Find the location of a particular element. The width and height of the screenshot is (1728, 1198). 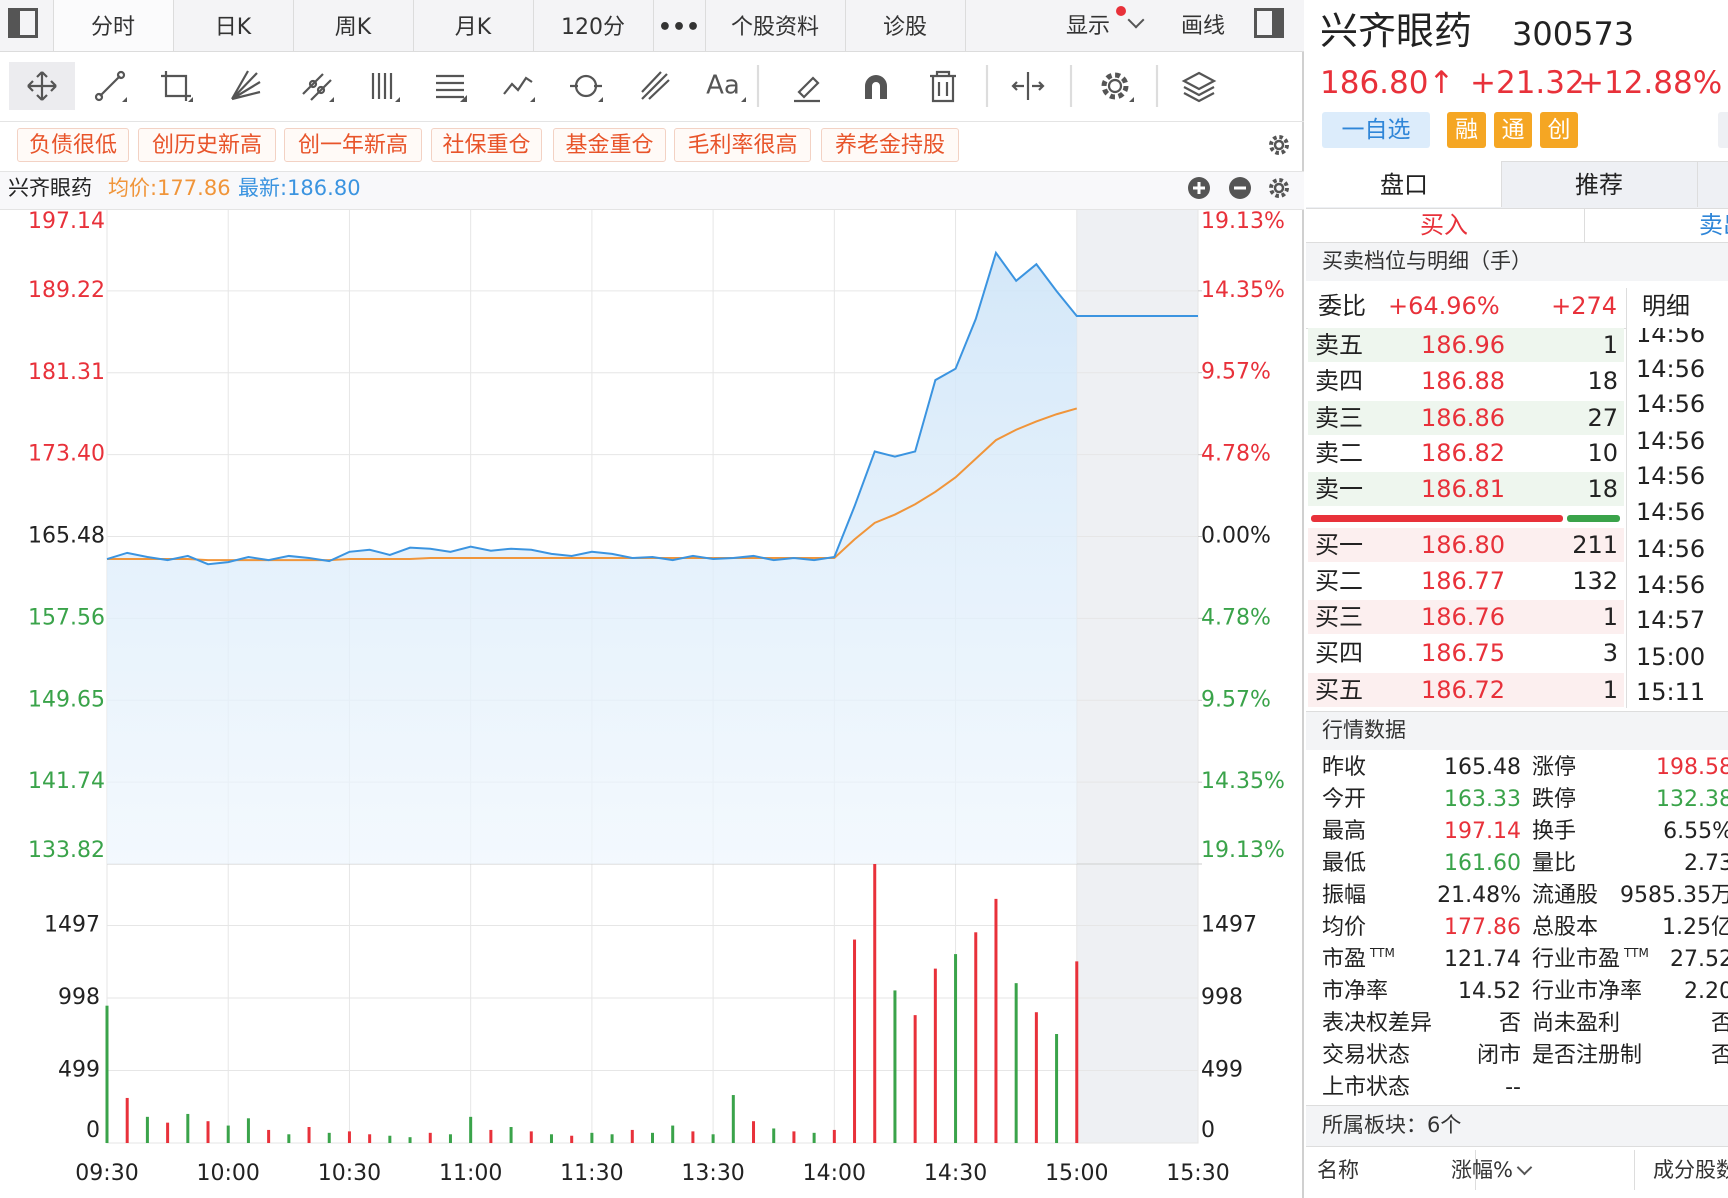

x-tick-label: 11:30 is located at coordinates (591, 1173).